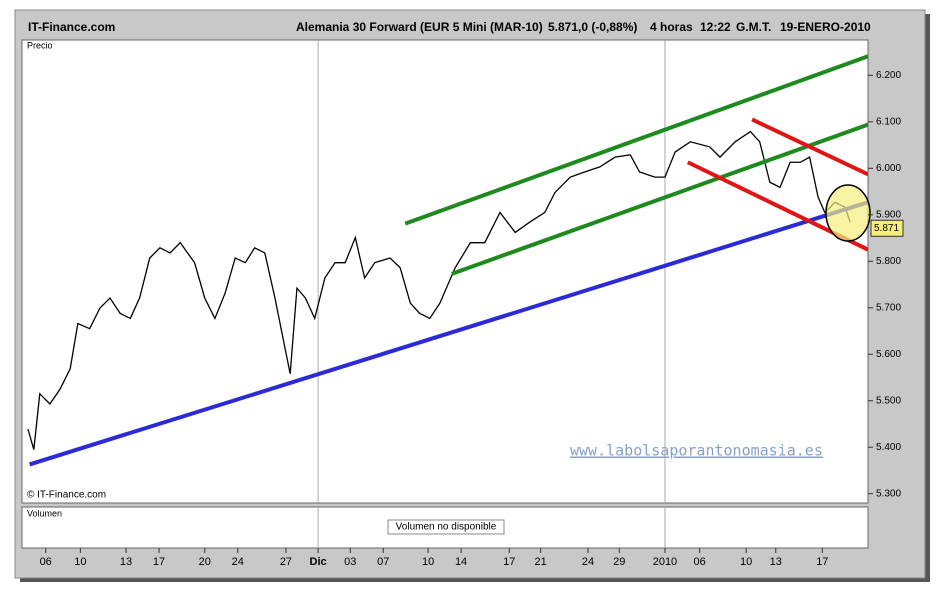 This screenshot has height=590, width=940. I want to click on x-tick-label: 07, so click(383, 562).